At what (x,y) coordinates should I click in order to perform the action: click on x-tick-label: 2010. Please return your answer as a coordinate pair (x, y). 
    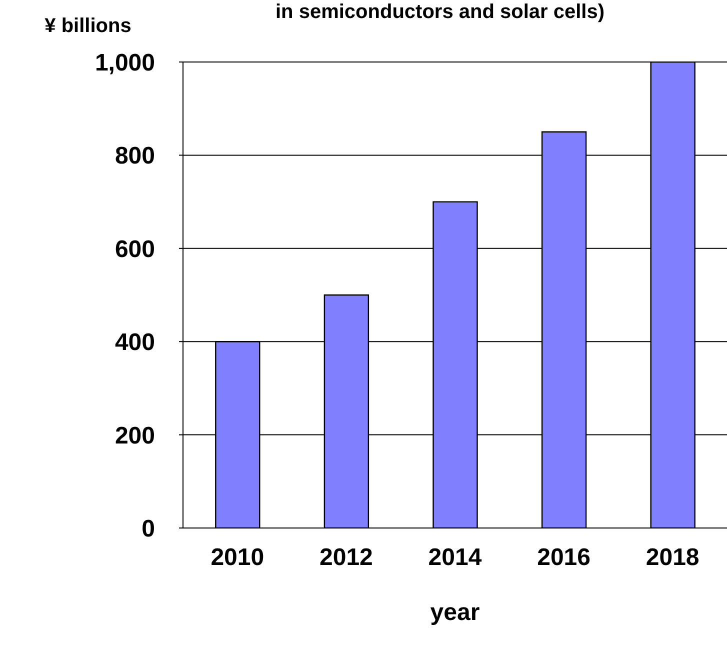
    Looking at the image, I should click on (237, 558).